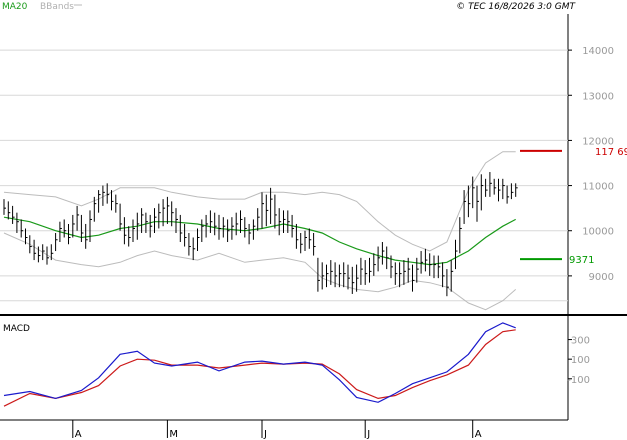 This screenshot has width=627, height=440. Describe the element at coordinates (611, 152) in the screenshot. I see `resistance-label: 117 69` at that location.